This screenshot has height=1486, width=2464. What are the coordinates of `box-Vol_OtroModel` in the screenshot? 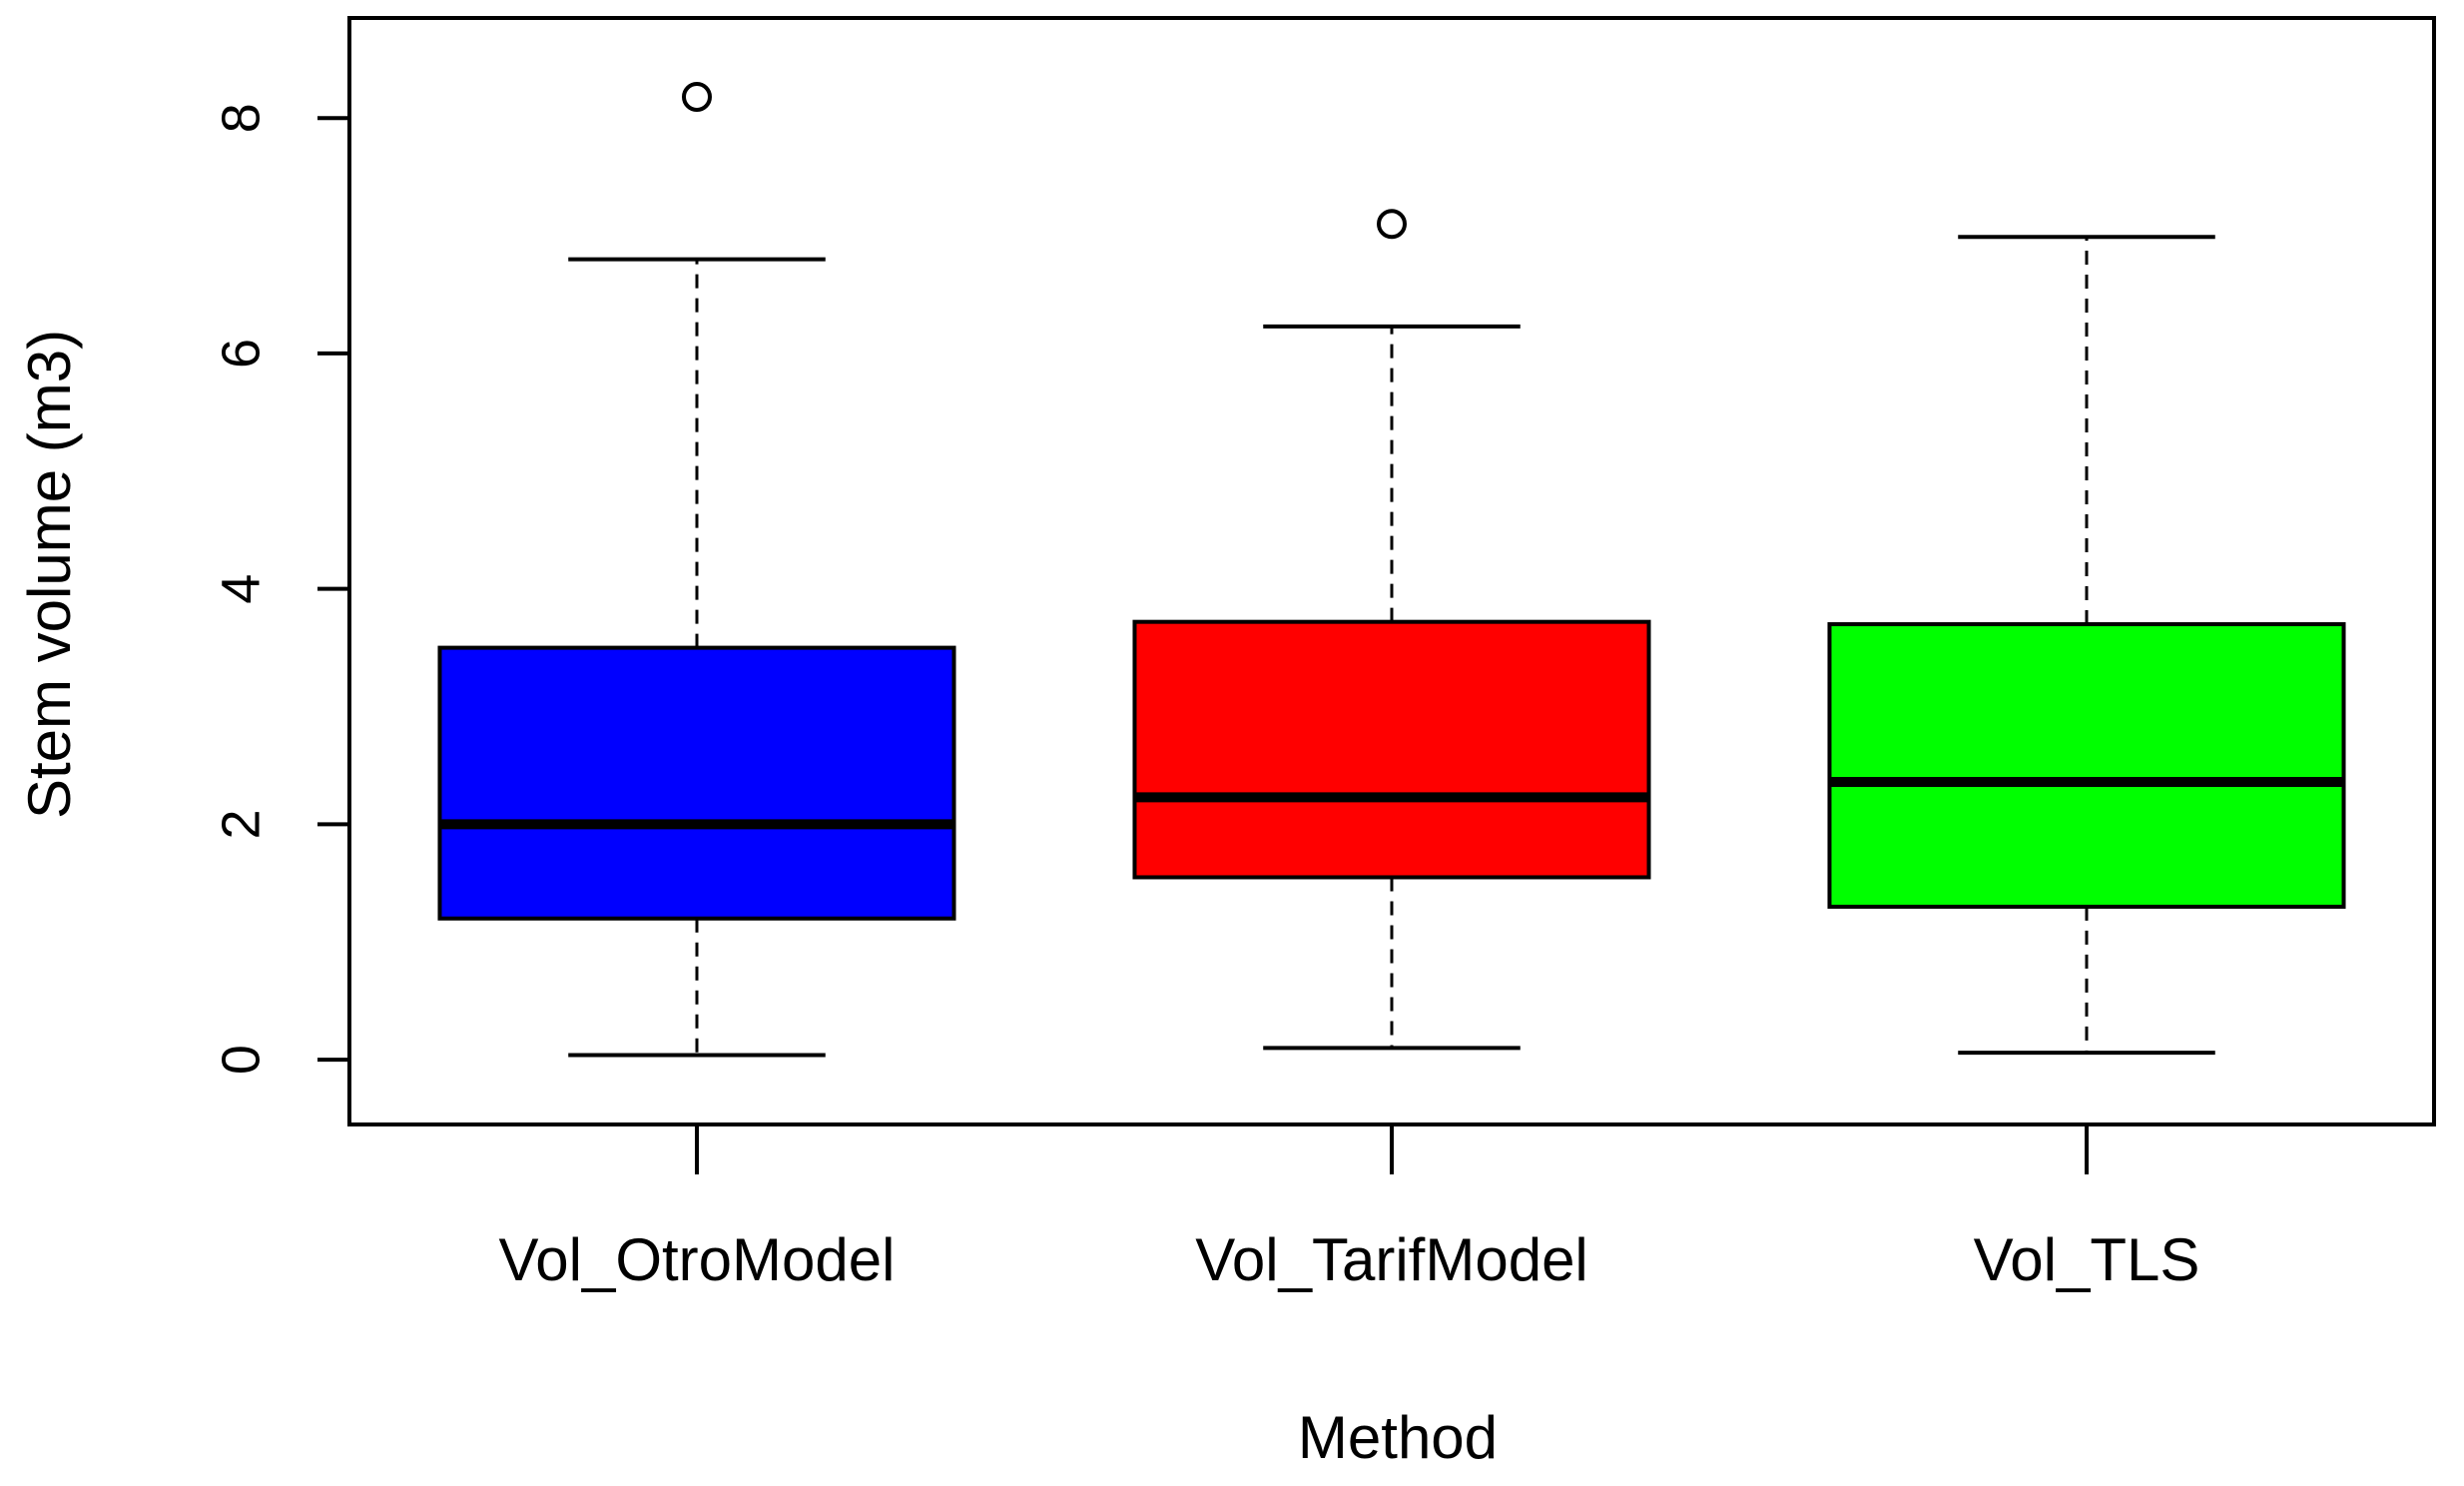 It's located at (696, 569).